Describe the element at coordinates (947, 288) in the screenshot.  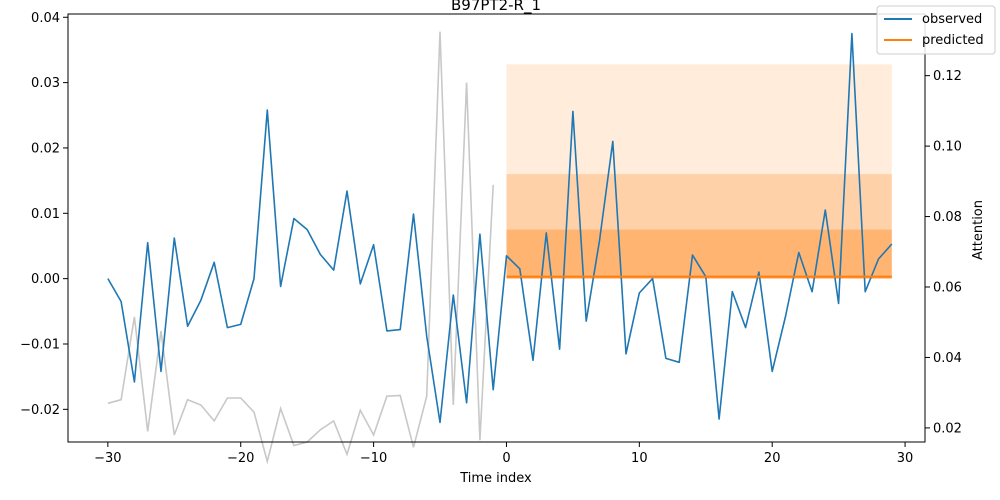
I see `y2-tick-label: 0.06` at that location.